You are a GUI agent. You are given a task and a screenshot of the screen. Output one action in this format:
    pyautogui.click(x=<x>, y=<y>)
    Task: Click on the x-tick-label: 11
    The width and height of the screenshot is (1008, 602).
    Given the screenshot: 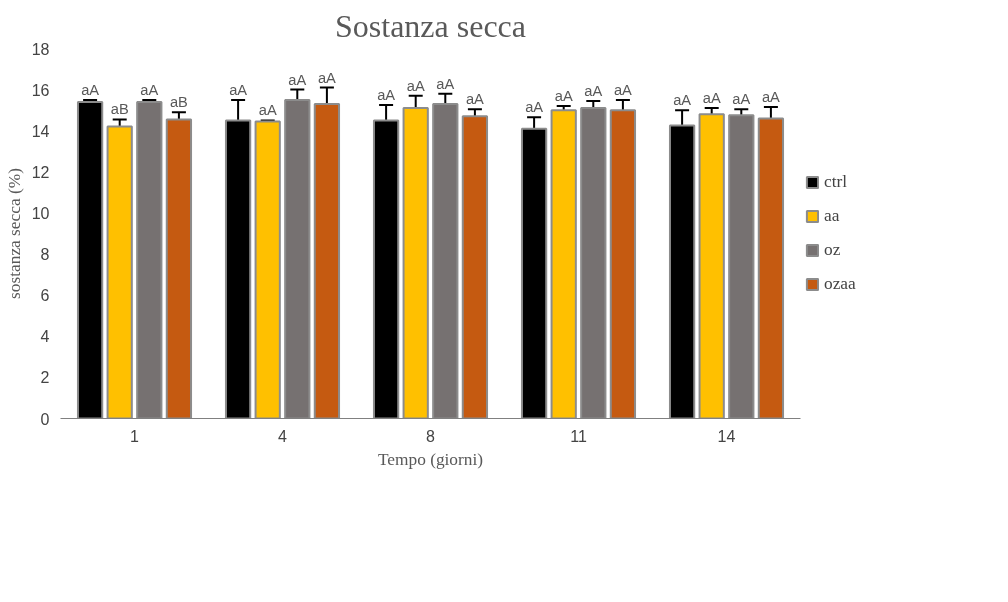 What is the action you would take?
    pyautogui.click(x=578, y=436)
    